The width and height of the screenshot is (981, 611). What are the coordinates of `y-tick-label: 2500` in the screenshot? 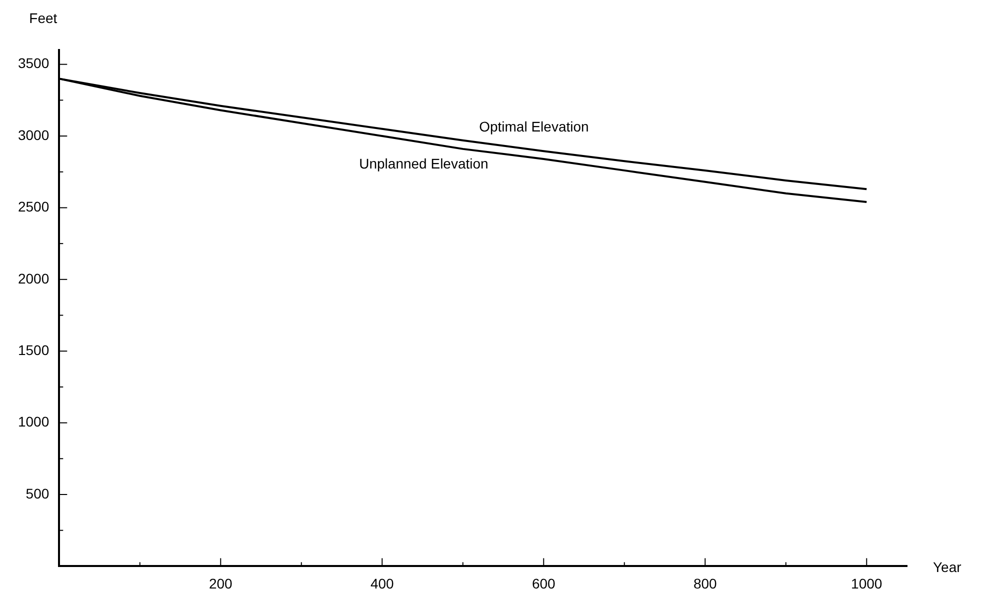 It's located at (34, 206).